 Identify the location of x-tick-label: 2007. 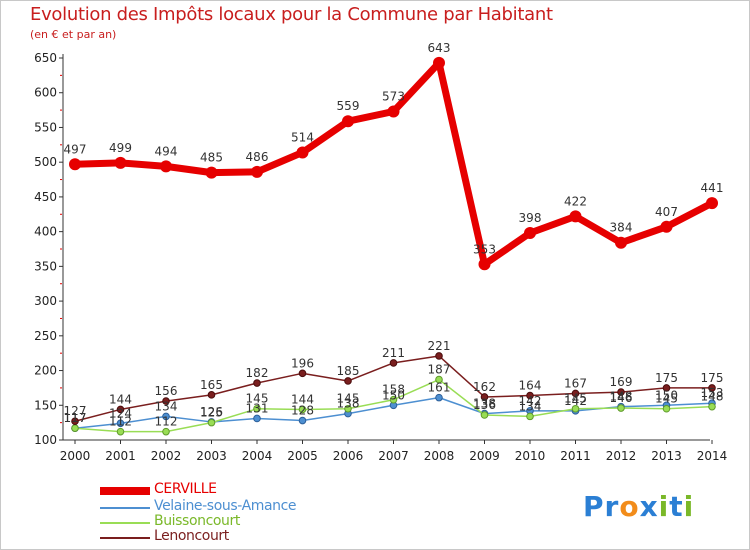
(393, 456).